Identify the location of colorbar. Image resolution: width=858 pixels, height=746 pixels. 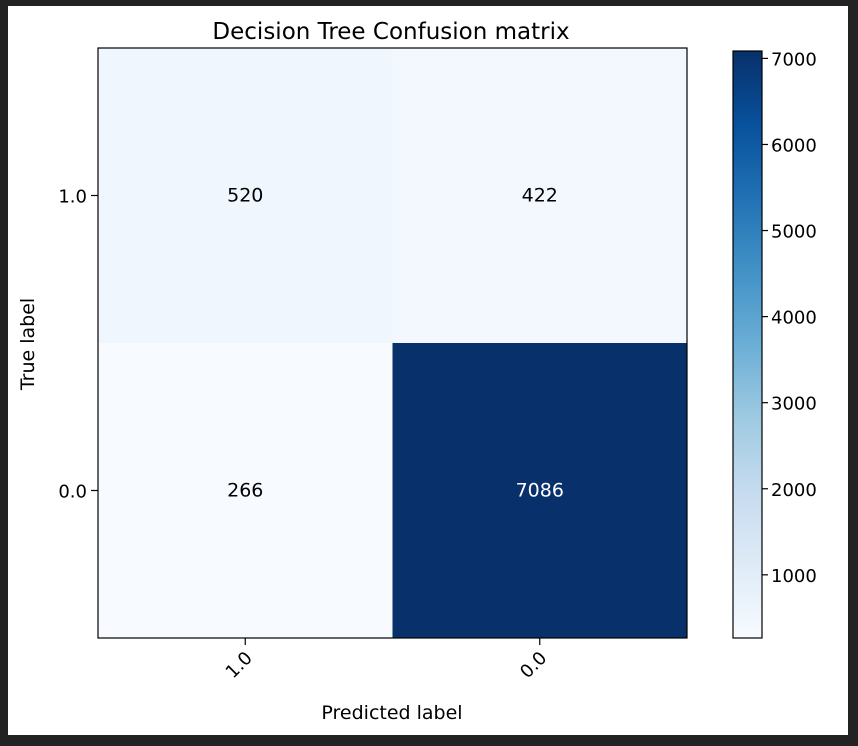
(747, 344).